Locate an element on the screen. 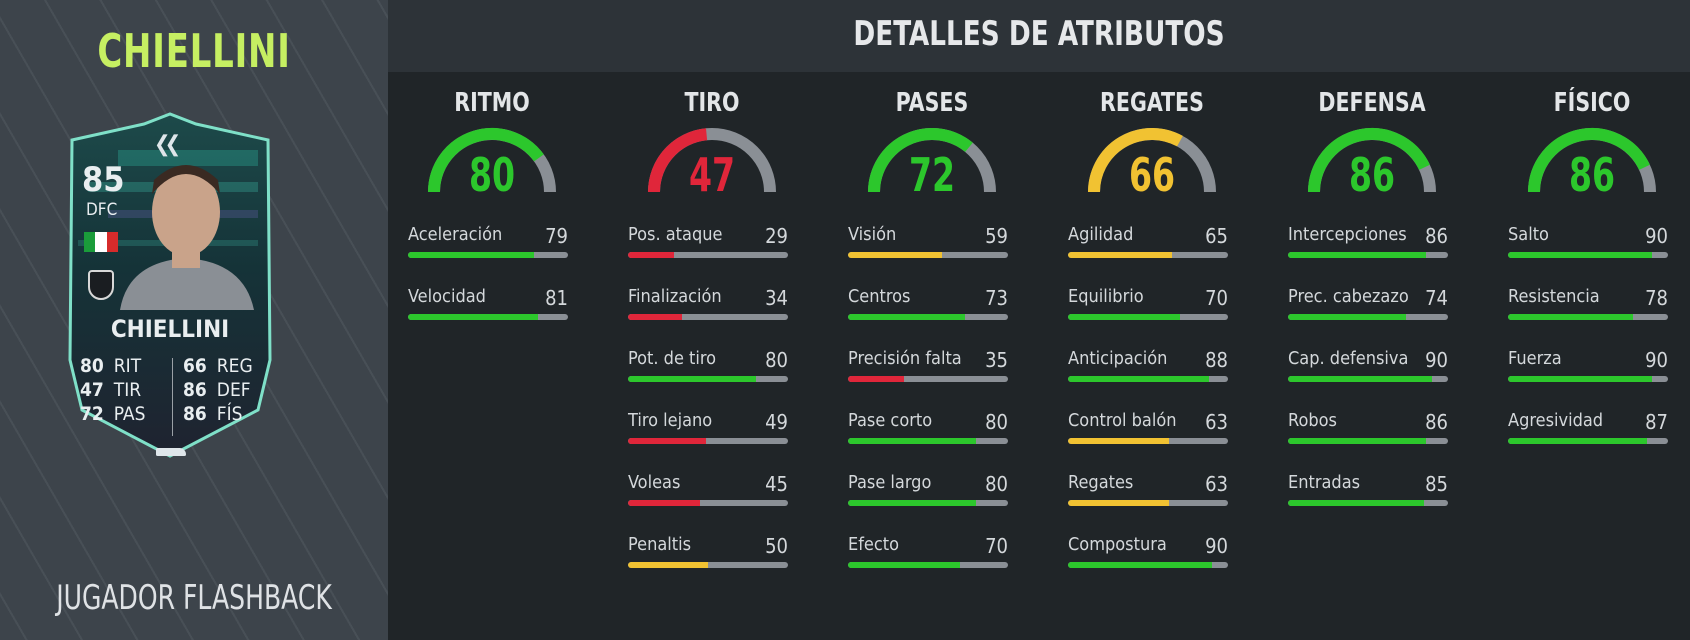 The width and height of the screenshot is (1690, 640). category-rating: 72 is located at coordinates (932, 175).